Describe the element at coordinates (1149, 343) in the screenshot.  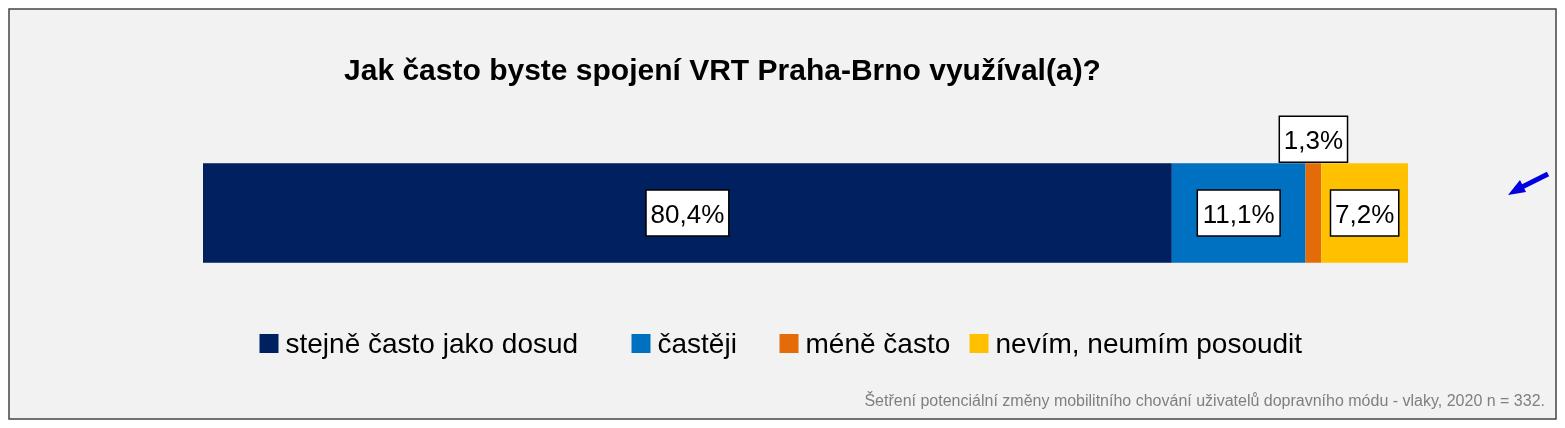
I see `legend-label: nevím, neumím posoudit` at that location.